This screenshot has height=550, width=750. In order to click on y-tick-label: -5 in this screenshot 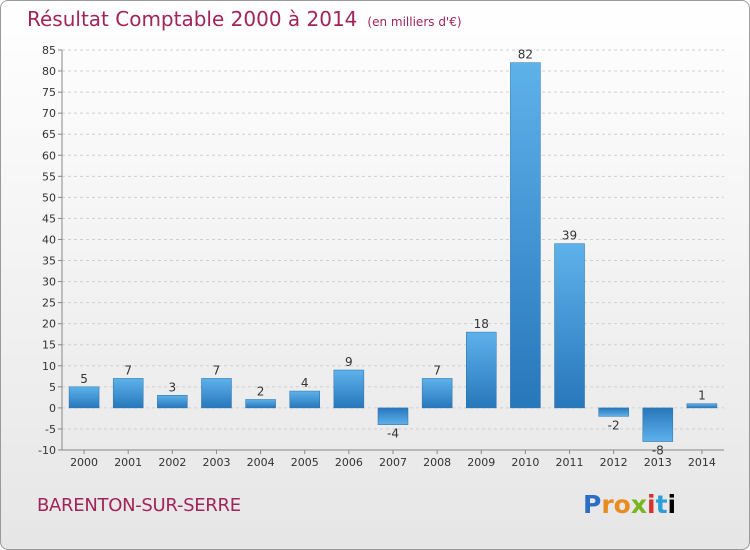, I will do `click(50, 429)`.